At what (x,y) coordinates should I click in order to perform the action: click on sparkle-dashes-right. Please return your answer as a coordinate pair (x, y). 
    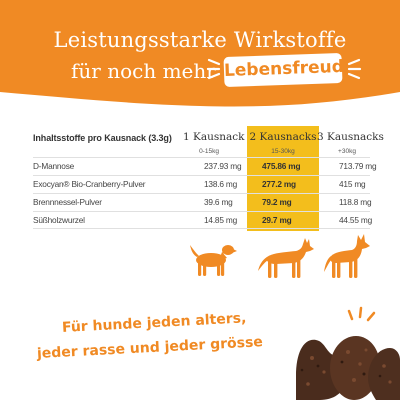
    Looking at the image, I should click on (354, 69).